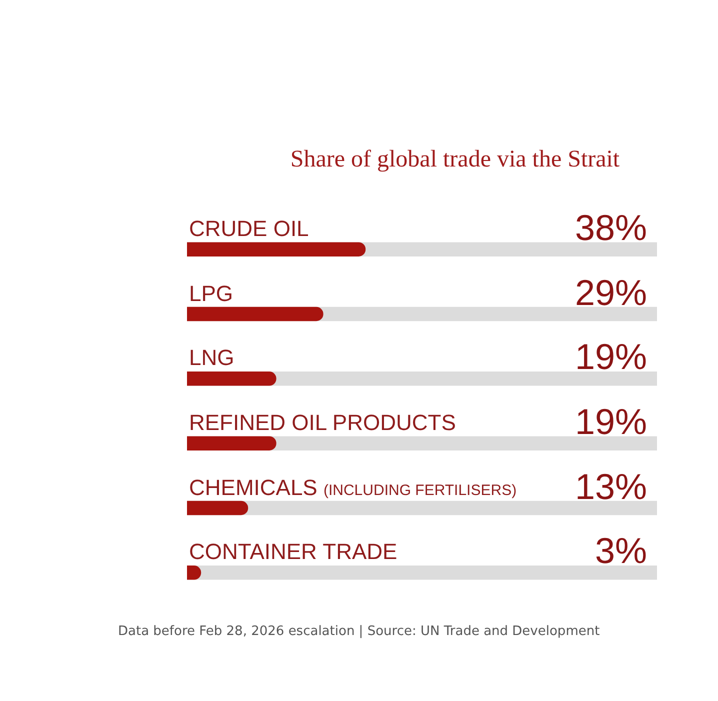 This screenshot has height=701, width=718. I want to click on data-label: 29%, so click(611, 292).